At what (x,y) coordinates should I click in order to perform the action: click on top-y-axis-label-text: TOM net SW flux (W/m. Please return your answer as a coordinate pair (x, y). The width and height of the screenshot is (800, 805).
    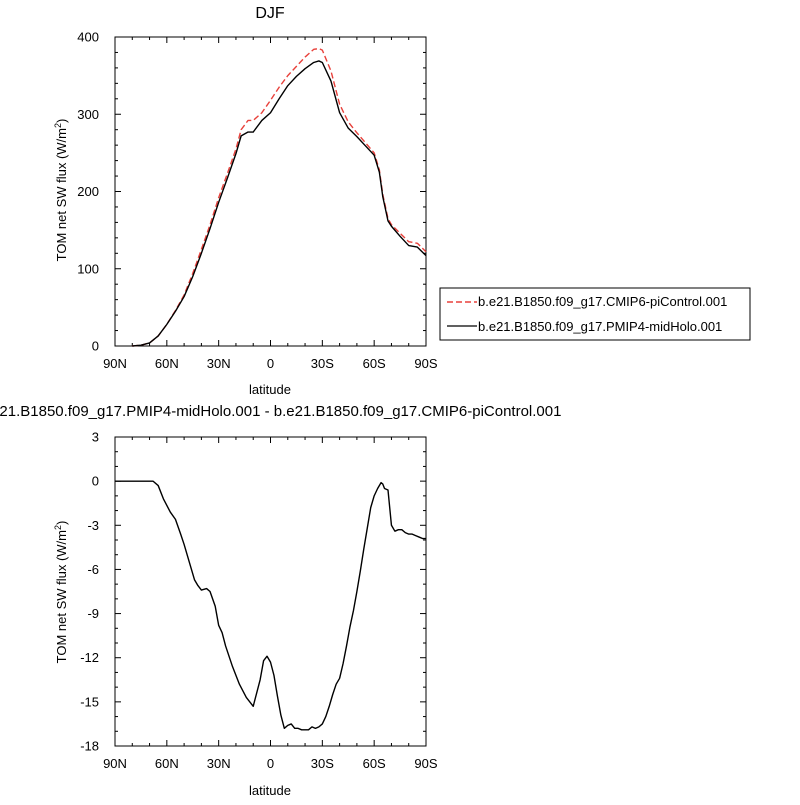
    Looking at the image, I should click on (61, 194).